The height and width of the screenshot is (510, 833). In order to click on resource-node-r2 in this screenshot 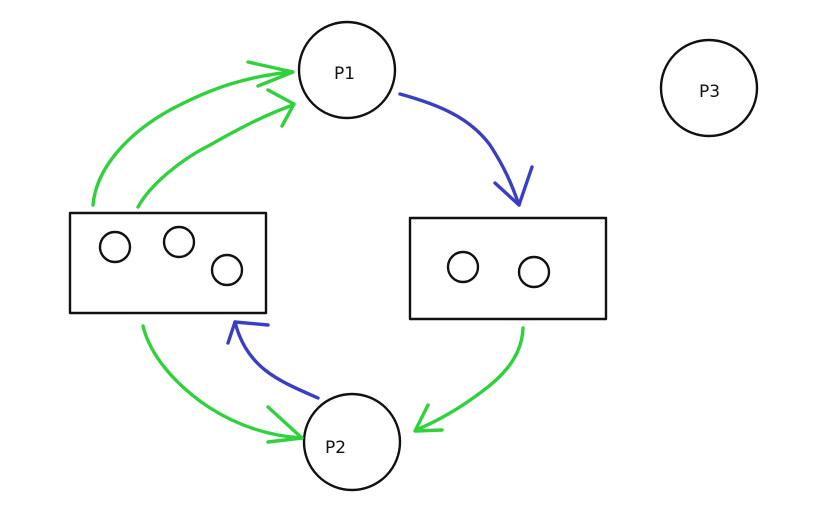, I will do `click(508, 268)`.